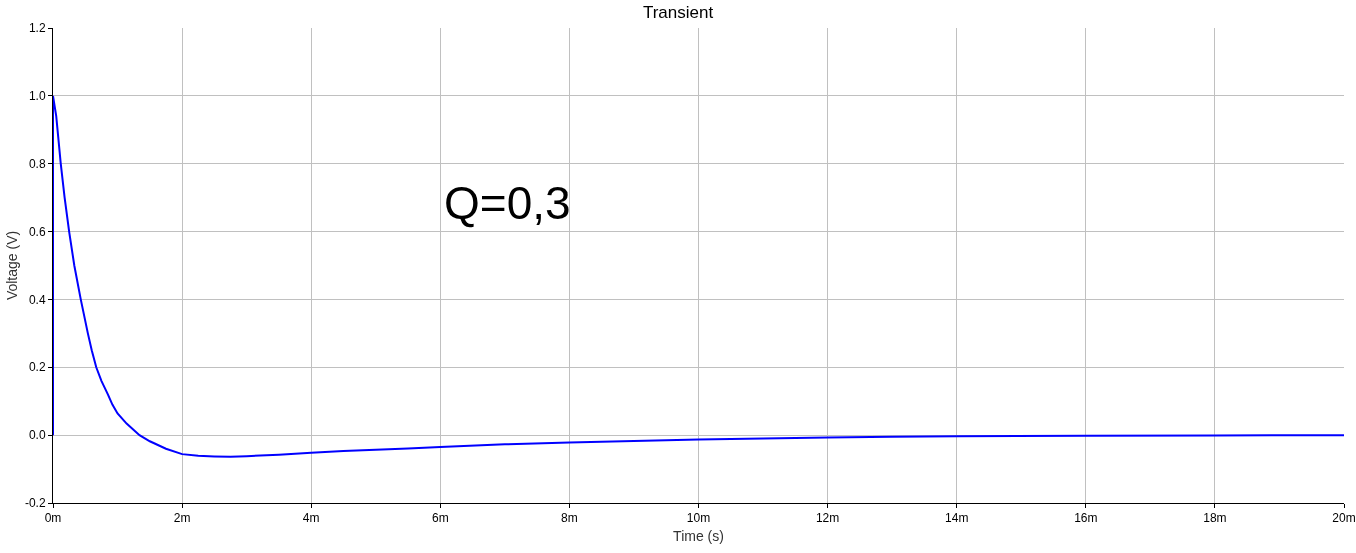 The image size is (1356, 553). Describe the element at coordinates (569, 518) in the screenshot. I see `x-tick-label: 8m` at that location.